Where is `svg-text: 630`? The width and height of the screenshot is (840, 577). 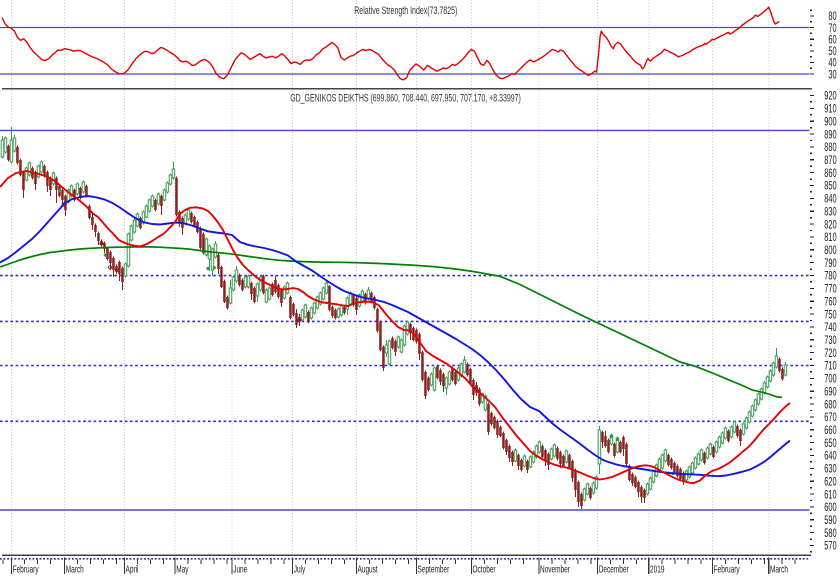
svg-text: 630 is located at coordinates (830, 469).